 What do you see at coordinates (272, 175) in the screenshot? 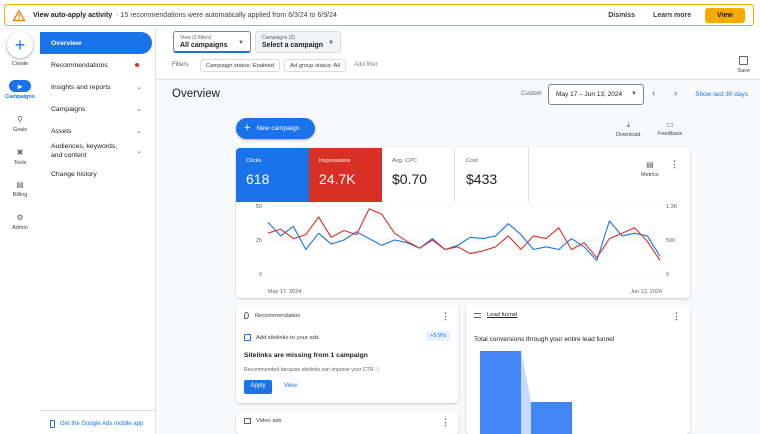
I see `metric-clicks: Clicks 618` at bounding box center [272, 175].